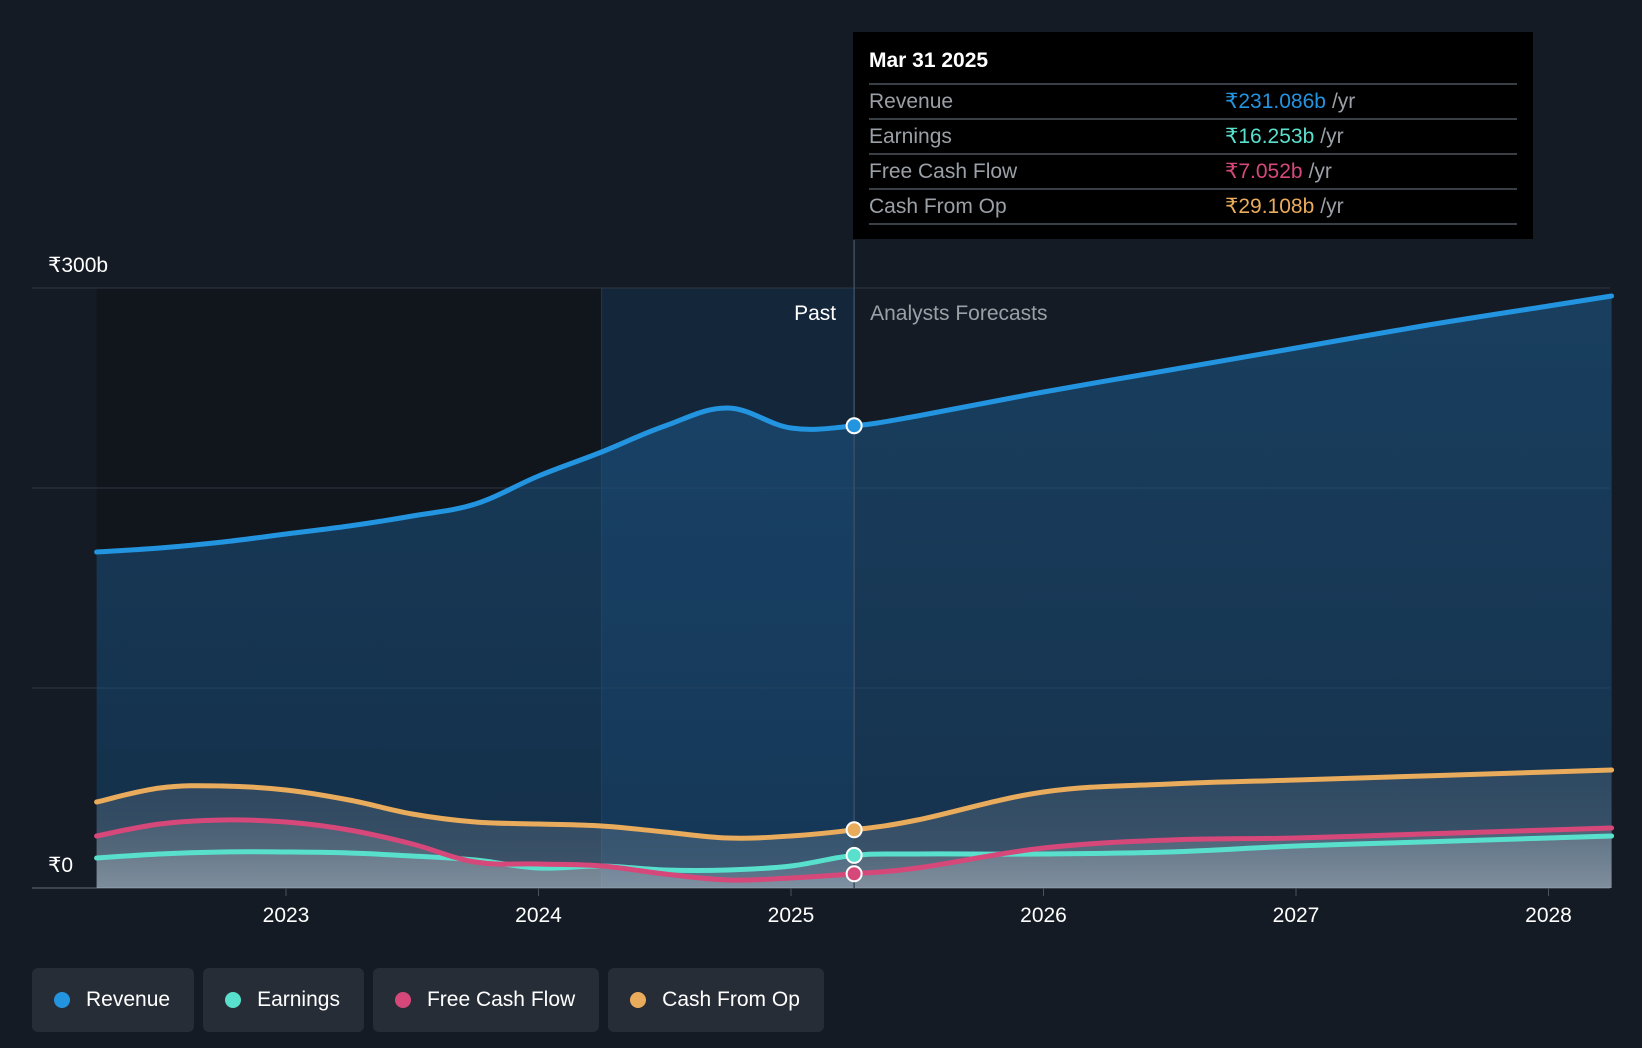  Describe the element at coordinates (638, 1000) in the screenshot. I see `cash-from-op-dot-icon` at that location.